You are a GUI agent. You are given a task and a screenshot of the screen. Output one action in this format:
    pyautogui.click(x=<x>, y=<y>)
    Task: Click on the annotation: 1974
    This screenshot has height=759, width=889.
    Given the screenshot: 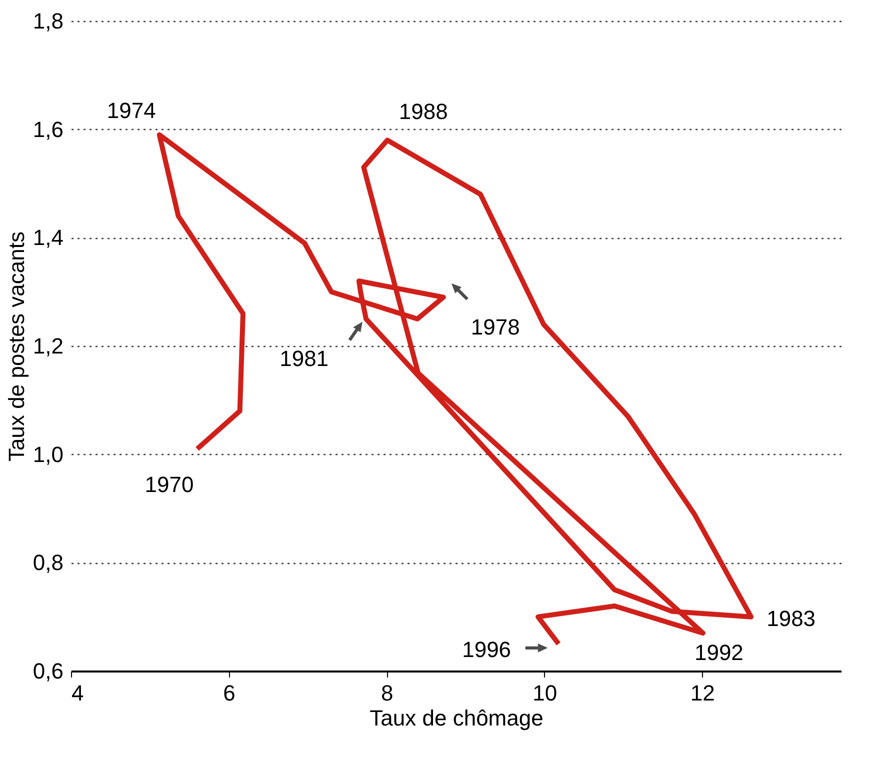 What is the action you would take?
    pyautogui.click(x=131, y=110)
    